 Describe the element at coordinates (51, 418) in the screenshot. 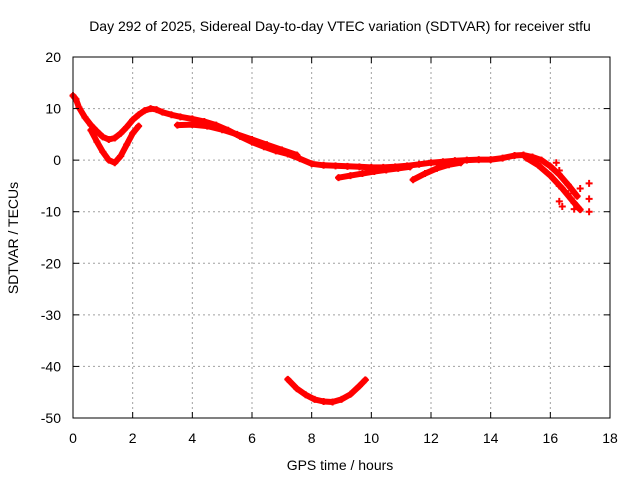

I see `y-tick-label: -50` at that location.